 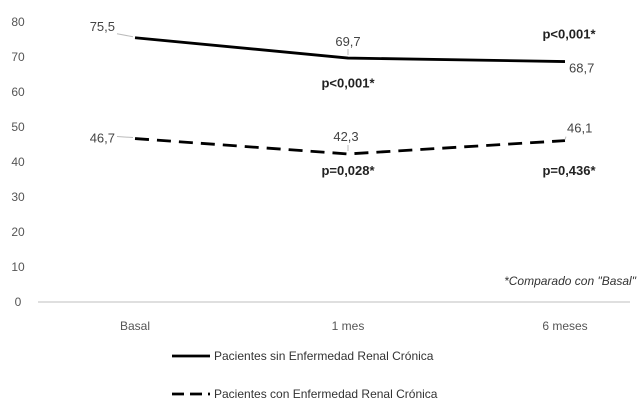 What do you see at coordinates (581, 68) in the screenshot?
I see `data-label: 68,7` at bounding box center [581, 68].